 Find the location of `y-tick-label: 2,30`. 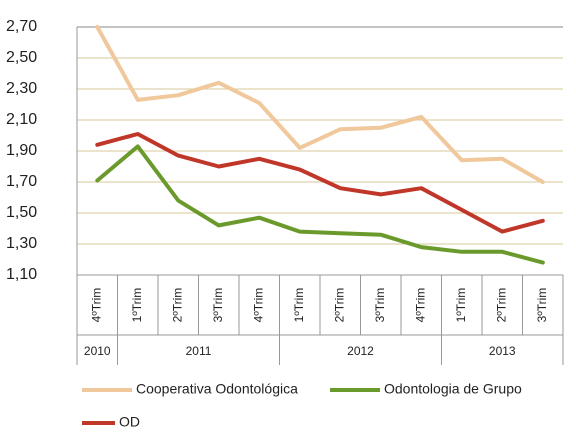

y-tick-label: 2,30 is located at coordinates (21, 88).